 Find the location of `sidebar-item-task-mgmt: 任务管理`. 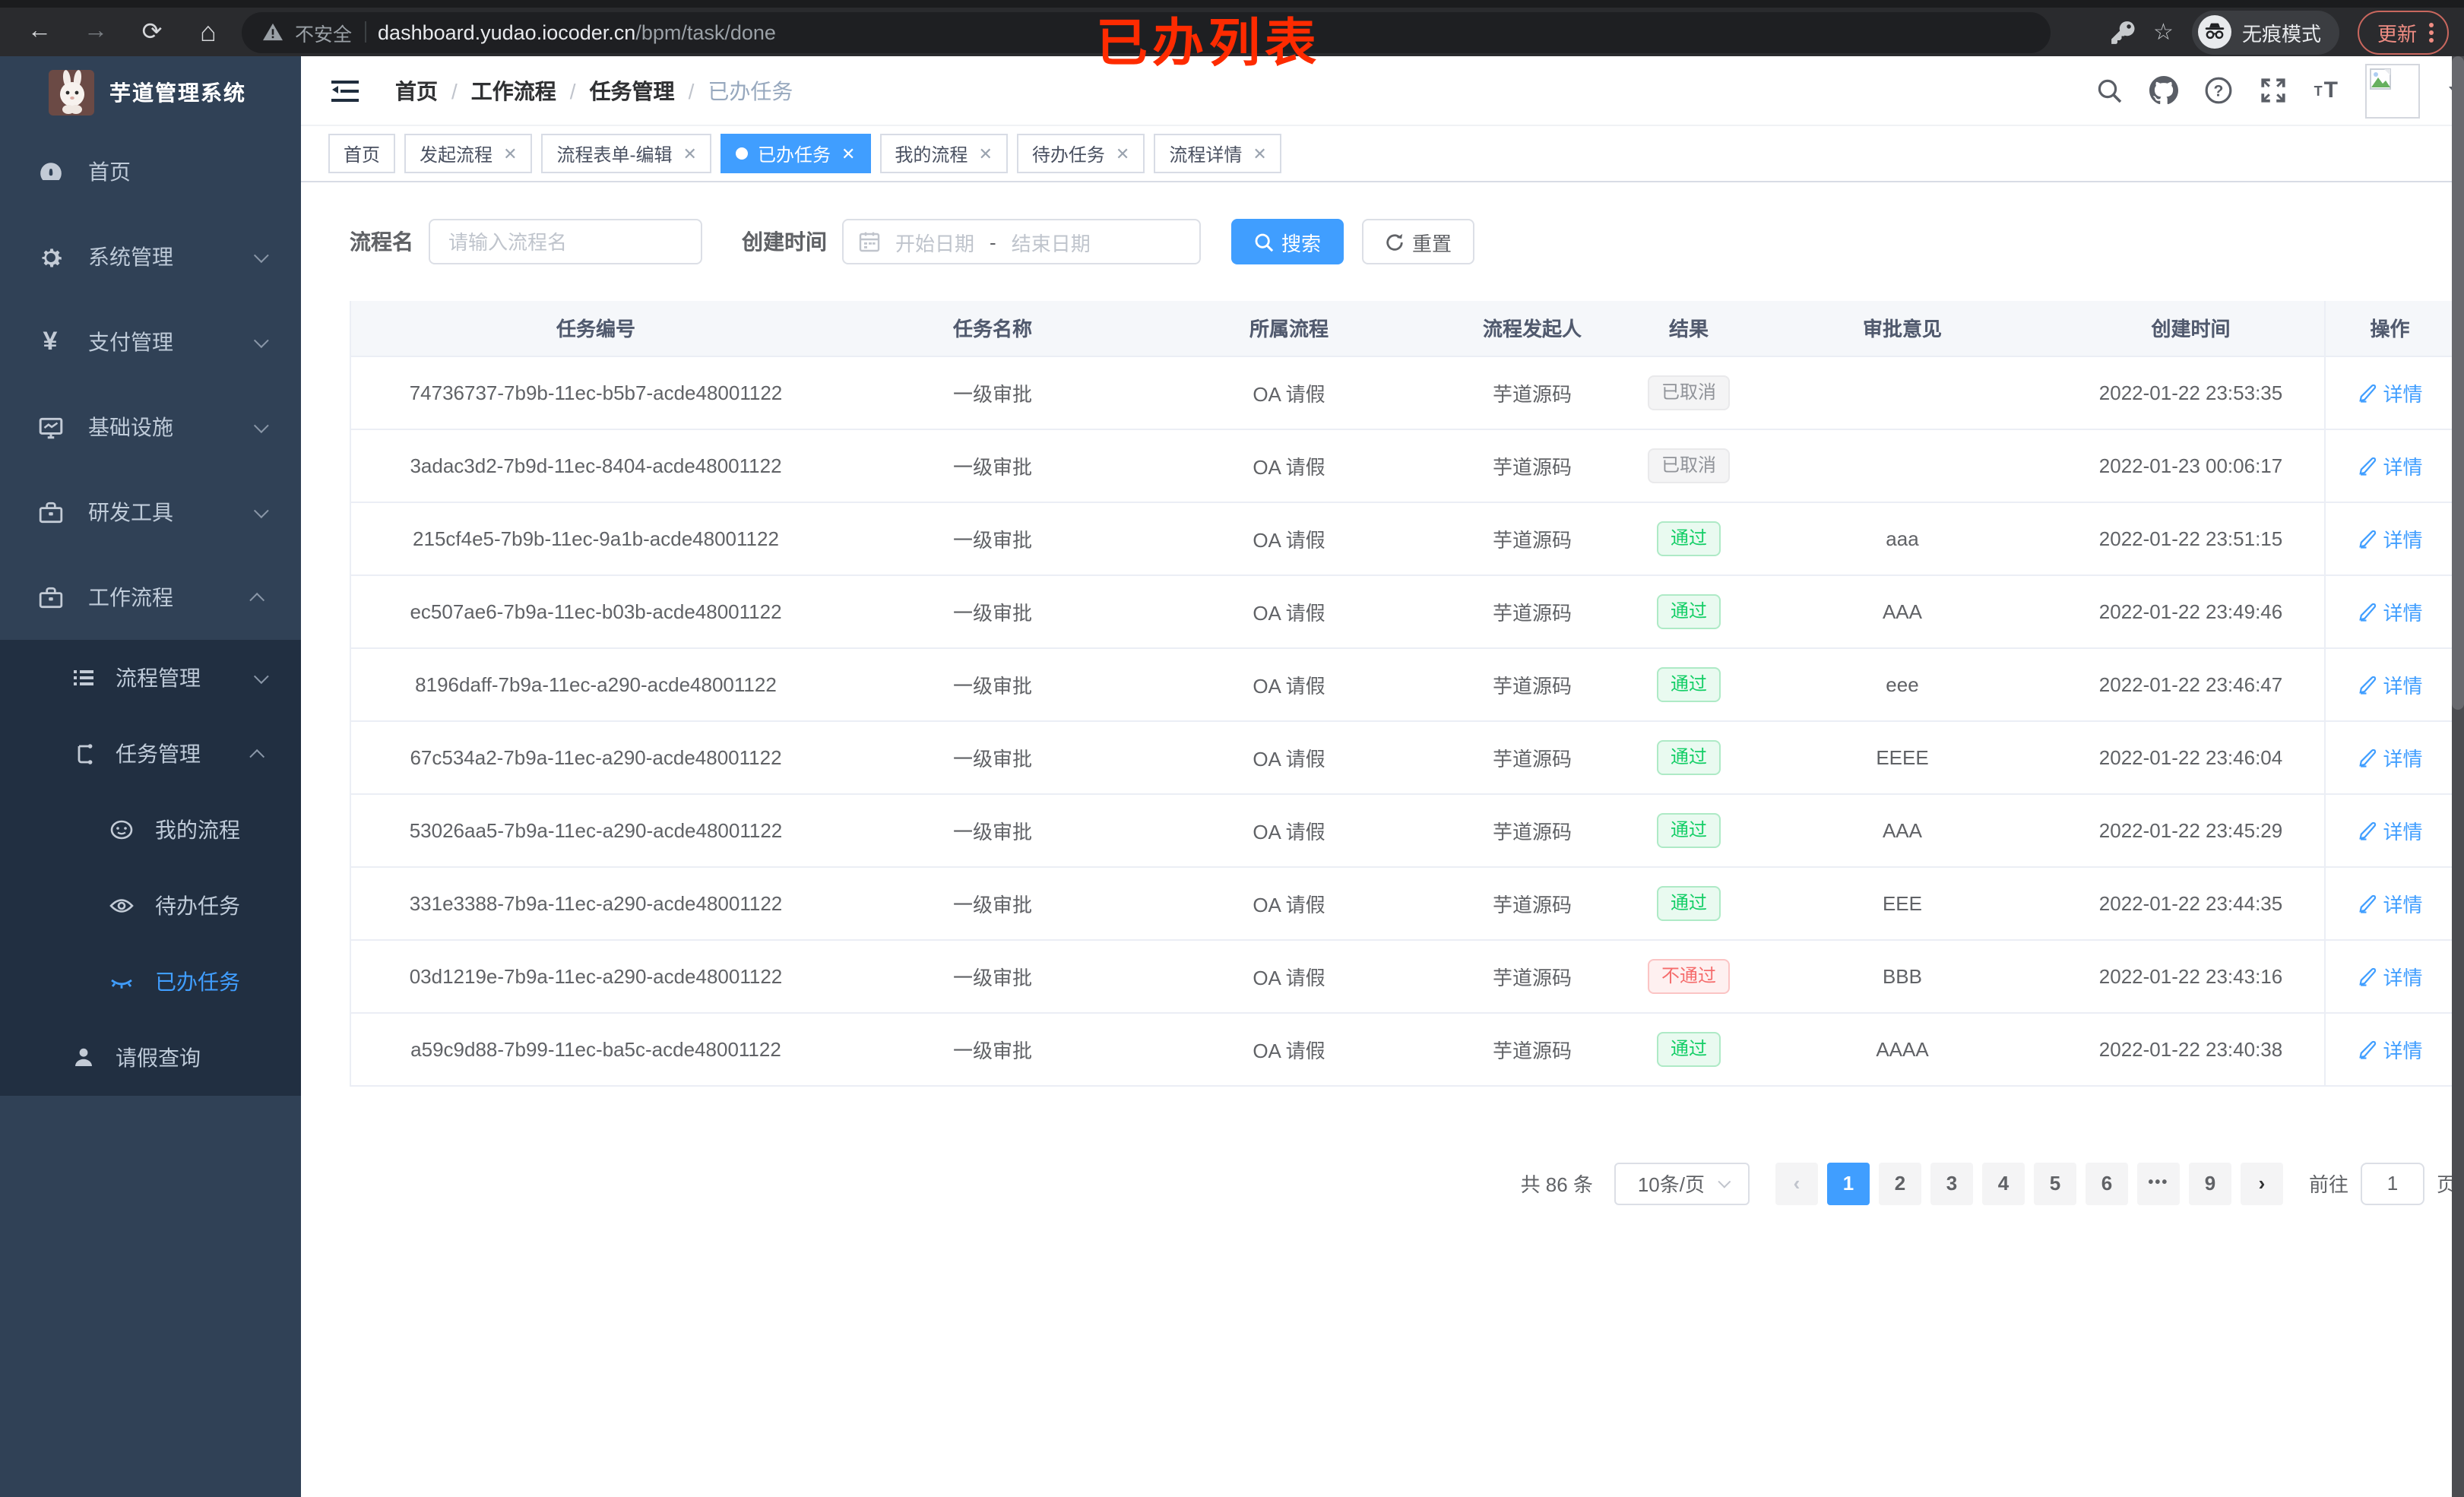

sidebar-item-task-mgmt: 任务管理 is located at coordinates (150, 754).